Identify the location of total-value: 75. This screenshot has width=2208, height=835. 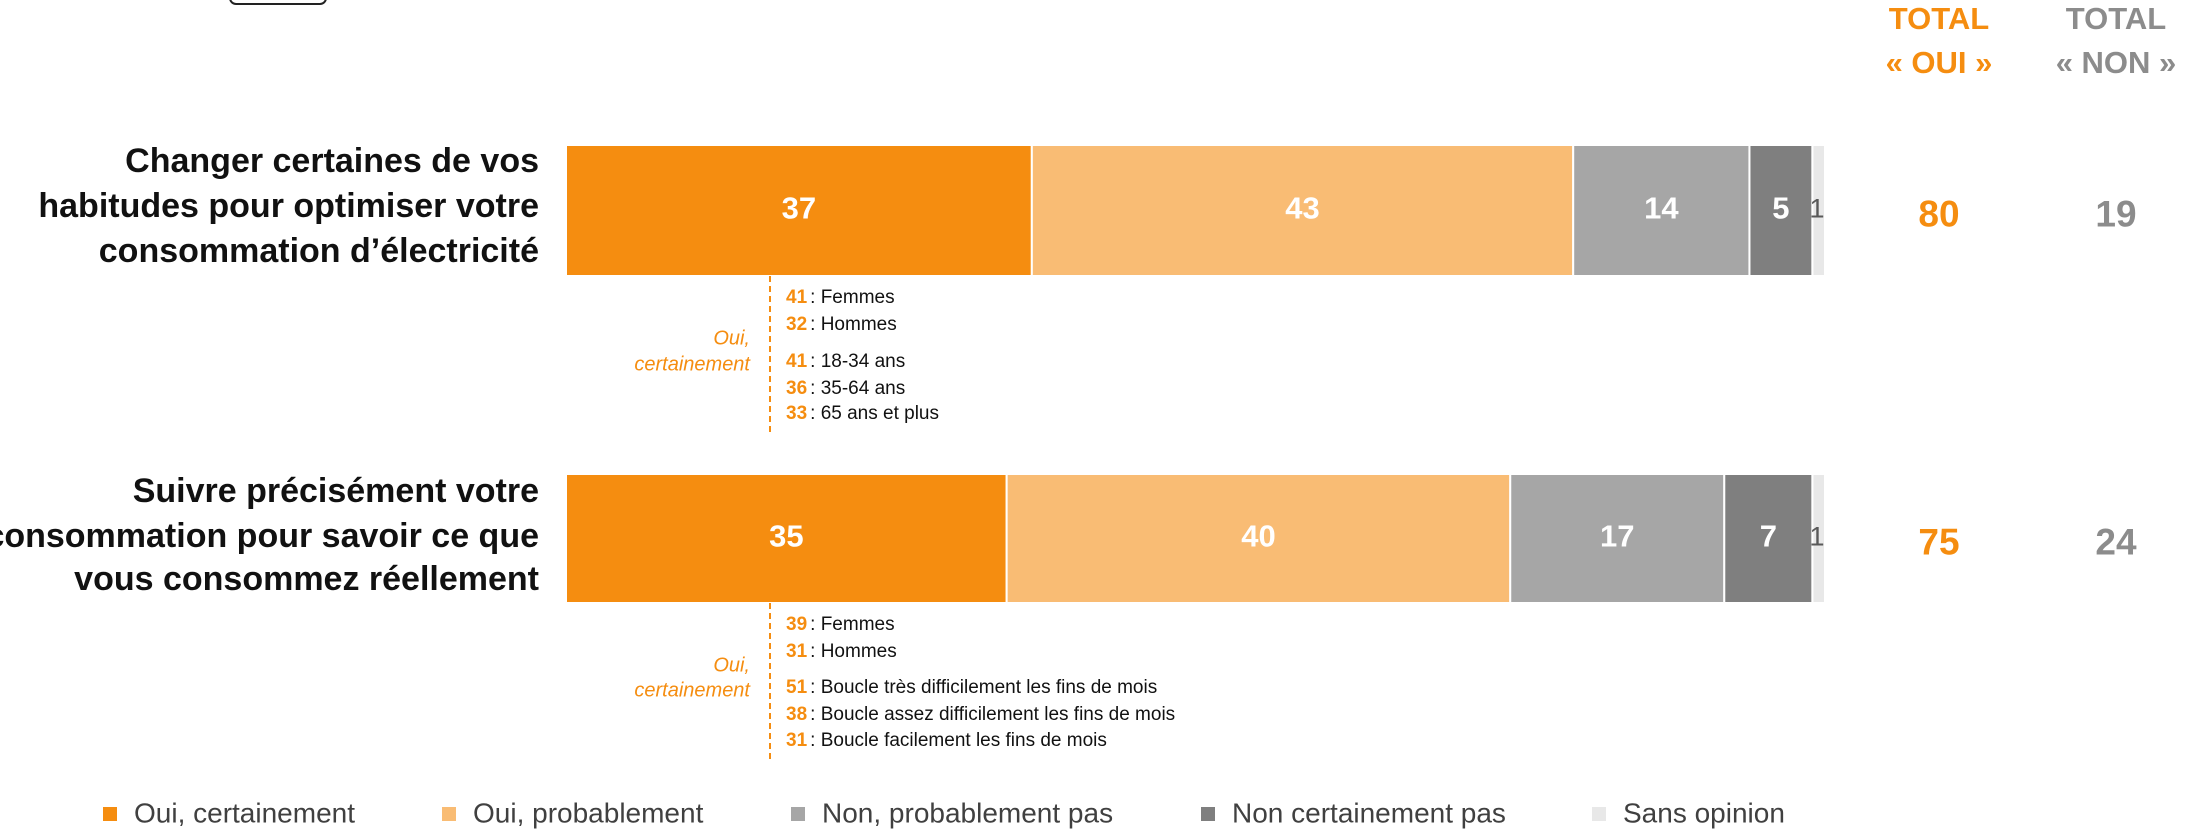
(1938, 541).